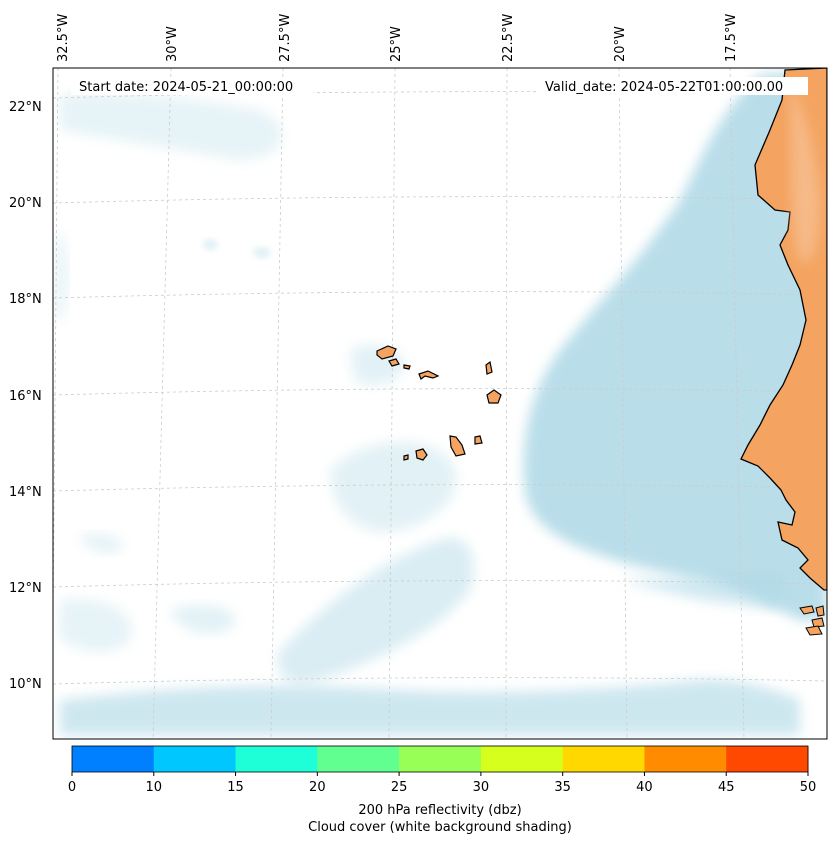  Describe the element at coordinates (664, 87) in the screenshot. I see `valid-date-label: Valid_date: 2024-05-22T01:00:00.00` at that location.